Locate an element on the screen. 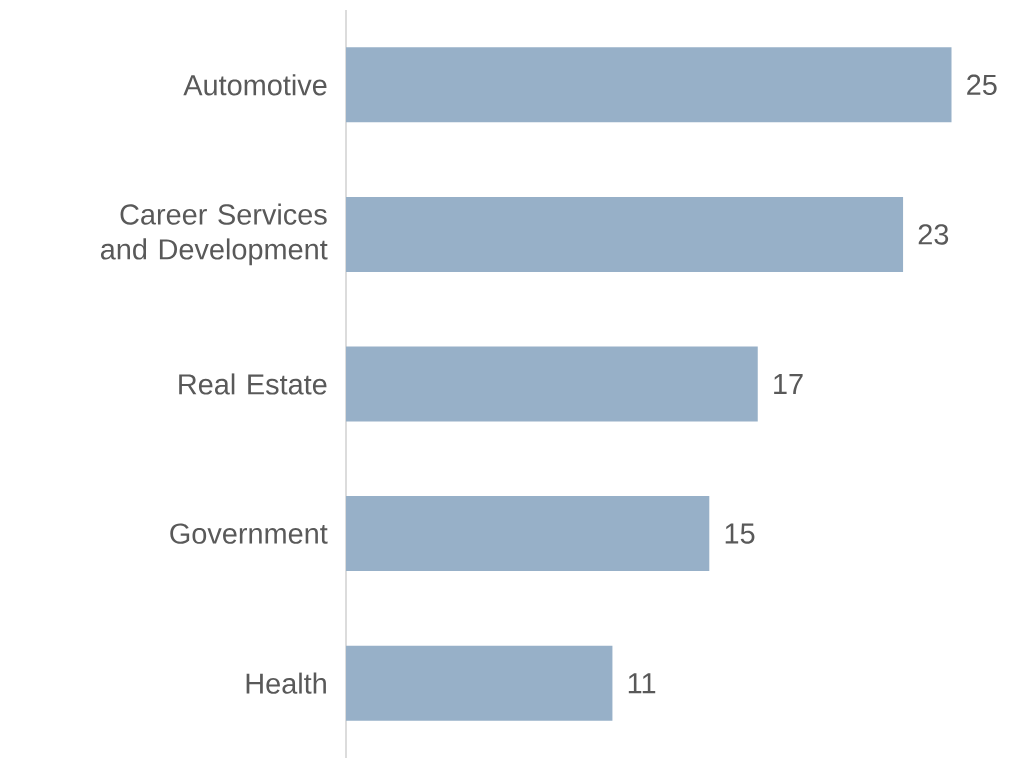 The height and width of the screenshot is (758, 1018). data-label: 11 is located at coordinates (642, 683).